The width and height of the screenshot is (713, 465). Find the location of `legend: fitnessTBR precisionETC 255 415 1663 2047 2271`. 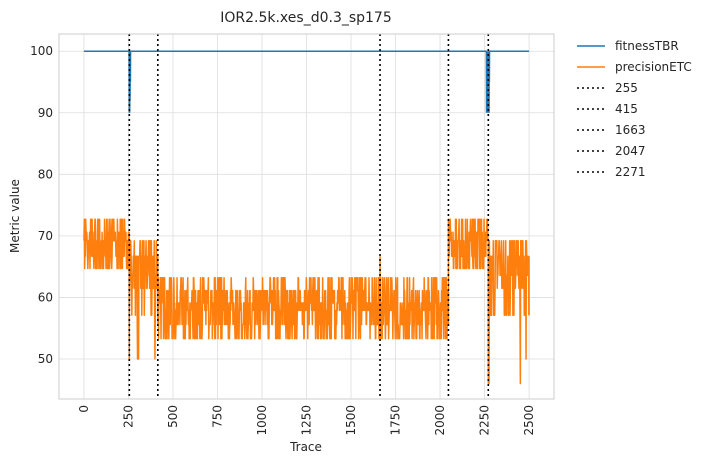

legend: fitnessTBR precisionETC 255 415 1663 2047 2271 is located at coordinates (634, 109).